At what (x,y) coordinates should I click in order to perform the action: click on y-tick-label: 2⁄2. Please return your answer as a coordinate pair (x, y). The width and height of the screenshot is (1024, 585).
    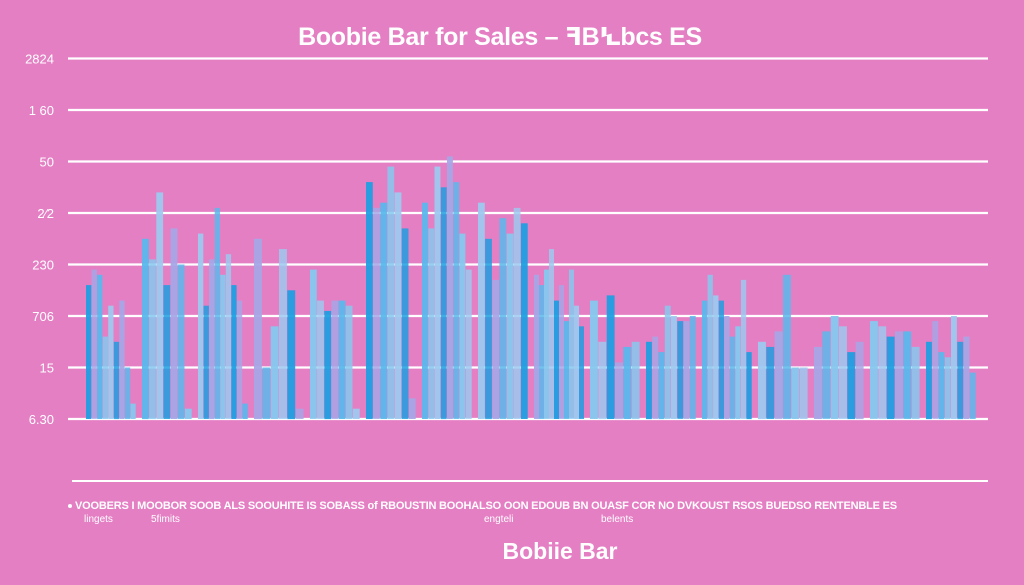
    Looking at the image, I should click on (45, 213).